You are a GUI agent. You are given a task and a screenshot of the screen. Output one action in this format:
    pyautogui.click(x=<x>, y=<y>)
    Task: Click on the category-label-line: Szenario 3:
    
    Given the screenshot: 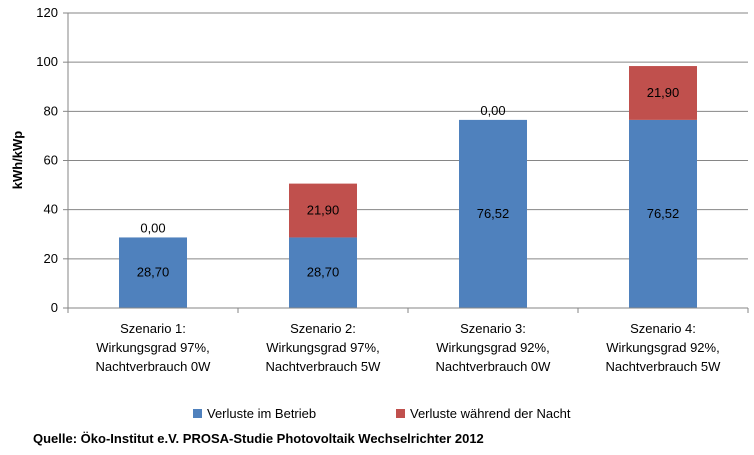 What is the action you would take?
    pyautogui.click(x=493, y=328)
    